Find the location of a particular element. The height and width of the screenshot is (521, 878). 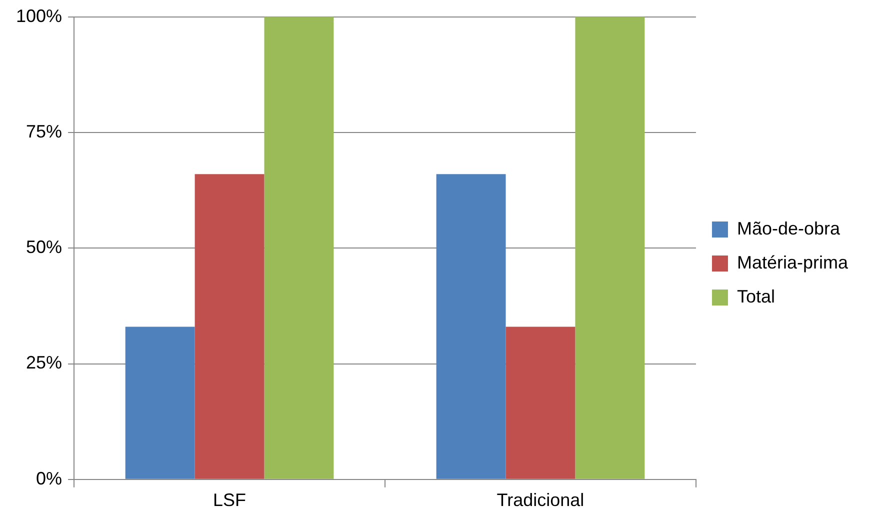

x-tick-label: Tradicional is located at coordinates (540, 500).